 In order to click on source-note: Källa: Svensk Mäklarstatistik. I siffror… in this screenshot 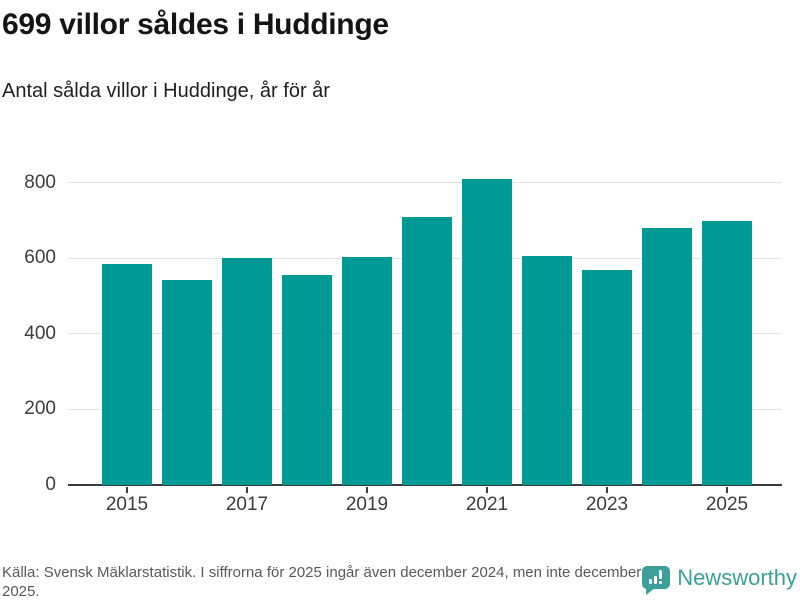, I will do `click(322, 582)`.